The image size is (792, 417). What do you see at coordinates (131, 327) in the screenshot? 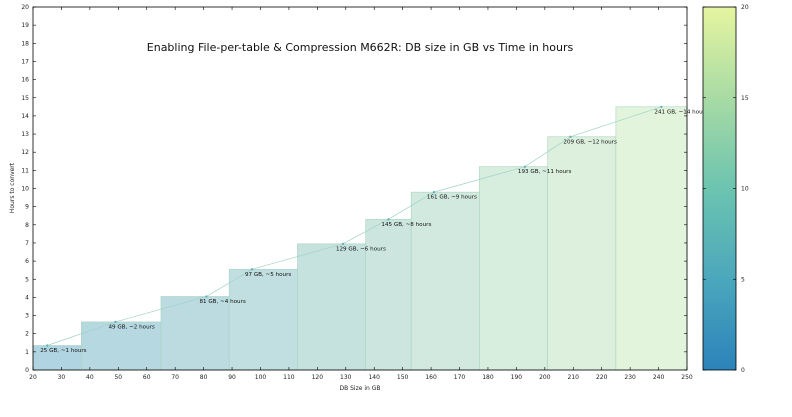
I see `data-label-49gb: 49 GB, ~2 hours` at bounding box center [131, 327].